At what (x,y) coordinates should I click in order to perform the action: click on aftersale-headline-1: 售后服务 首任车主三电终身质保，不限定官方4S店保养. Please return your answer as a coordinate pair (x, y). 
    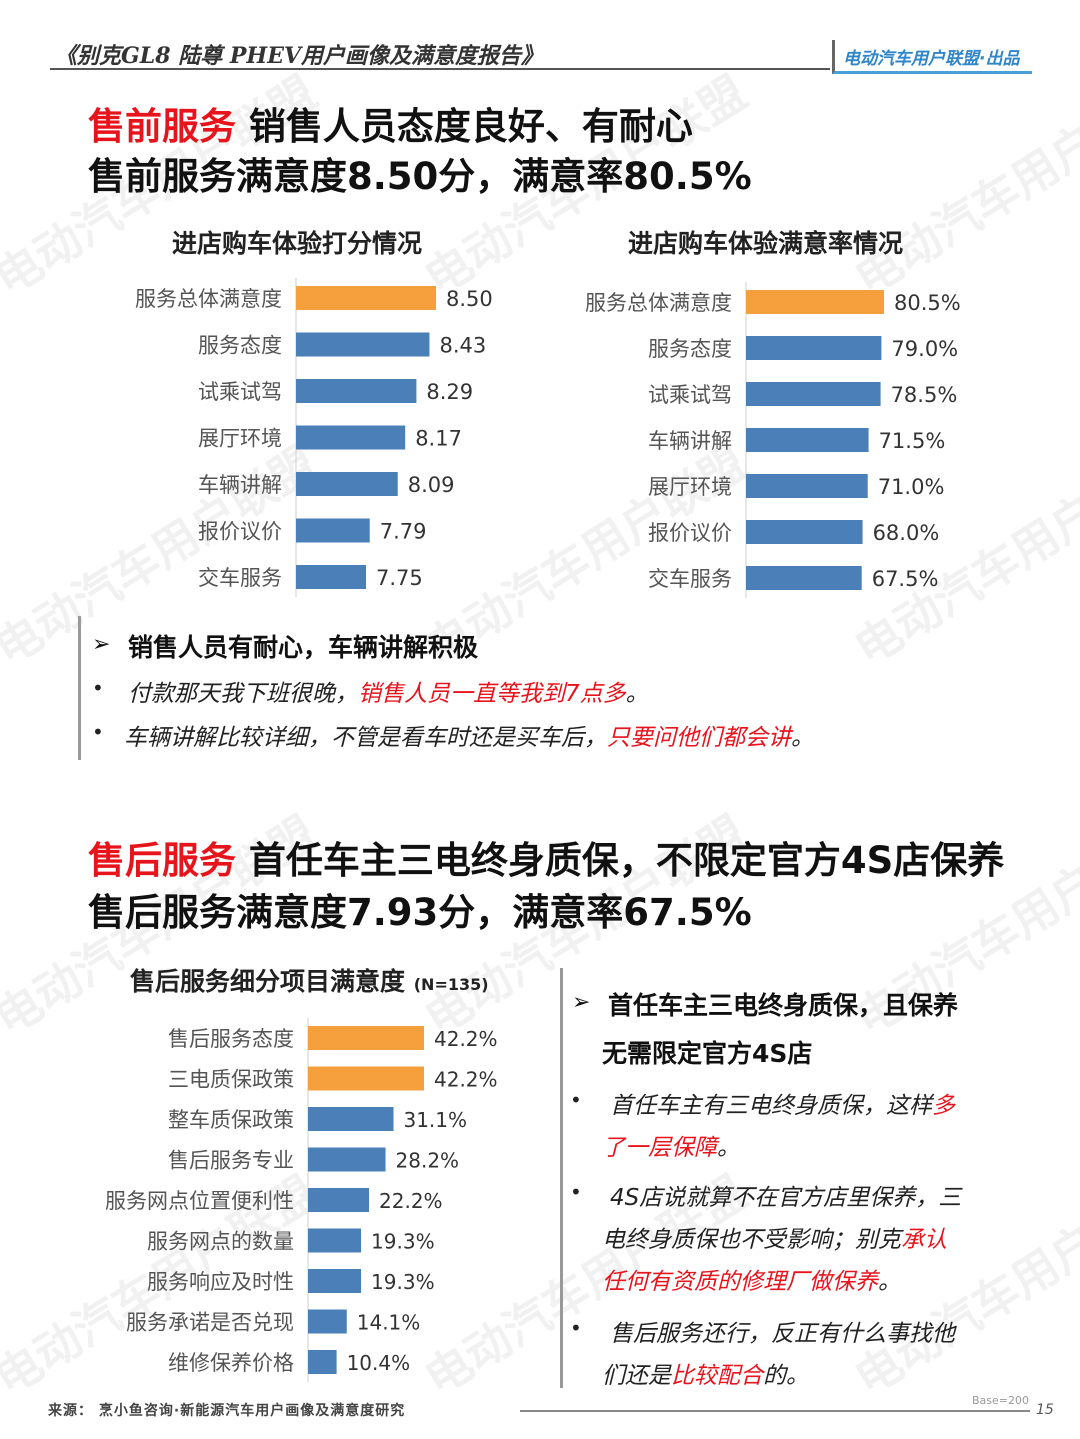
    Looking at the image, I should click on (546, 857).